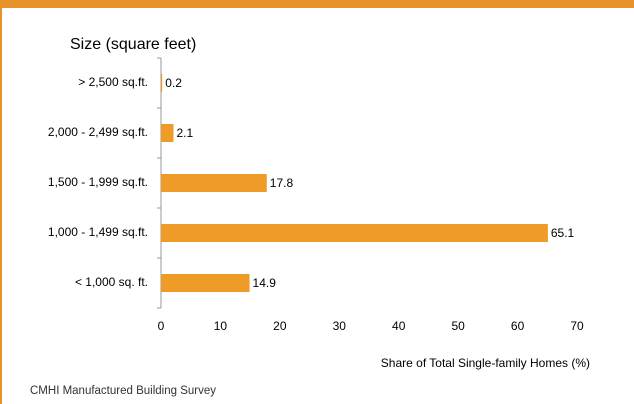 The image size is (634, 404). What do you see at coordinates (161, 326) in the screenshot?
I see `x-tick-label: 0` at bounding box center [161, 326].